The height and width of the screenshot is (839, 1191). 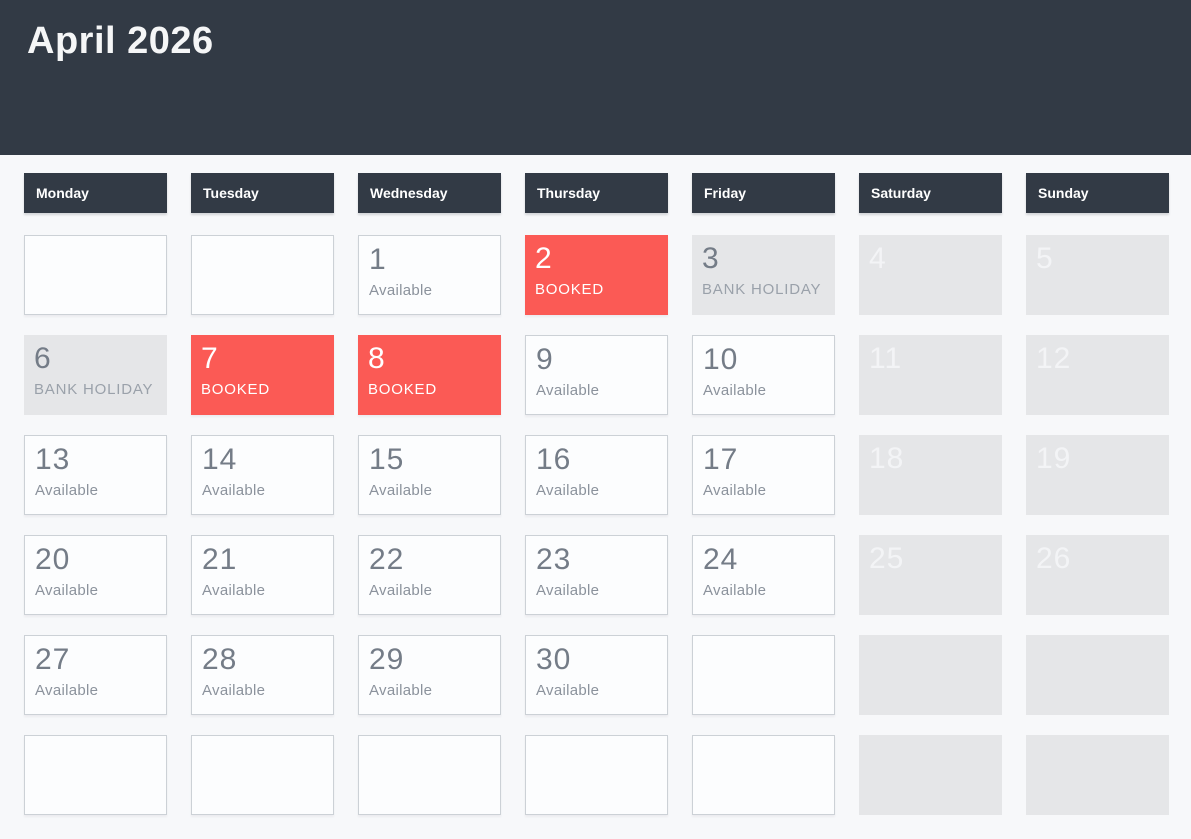 What do you see at coordinates (763, 193) in the screenshot?
I see `weekday-header-friday: Friday` at bounding box center [763, 193].